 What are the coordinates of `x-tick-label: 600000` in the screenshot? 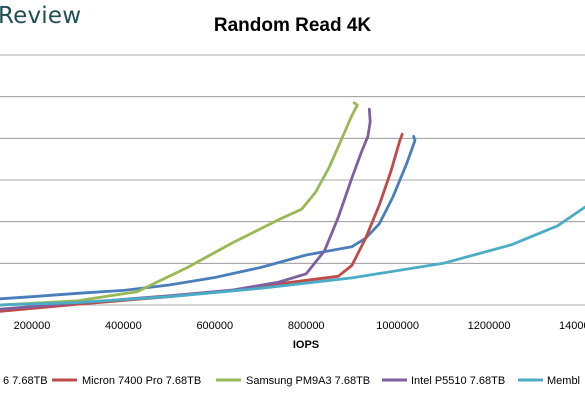 It's located at (214, 326).